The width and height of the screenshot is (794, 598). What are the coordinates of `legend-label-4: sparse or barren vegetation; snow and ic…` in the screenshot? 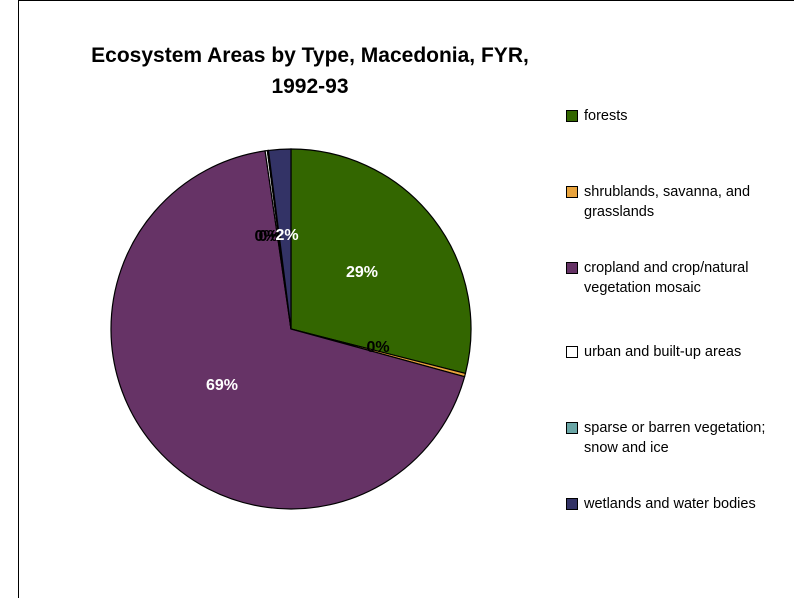 It's located at (675, 438).